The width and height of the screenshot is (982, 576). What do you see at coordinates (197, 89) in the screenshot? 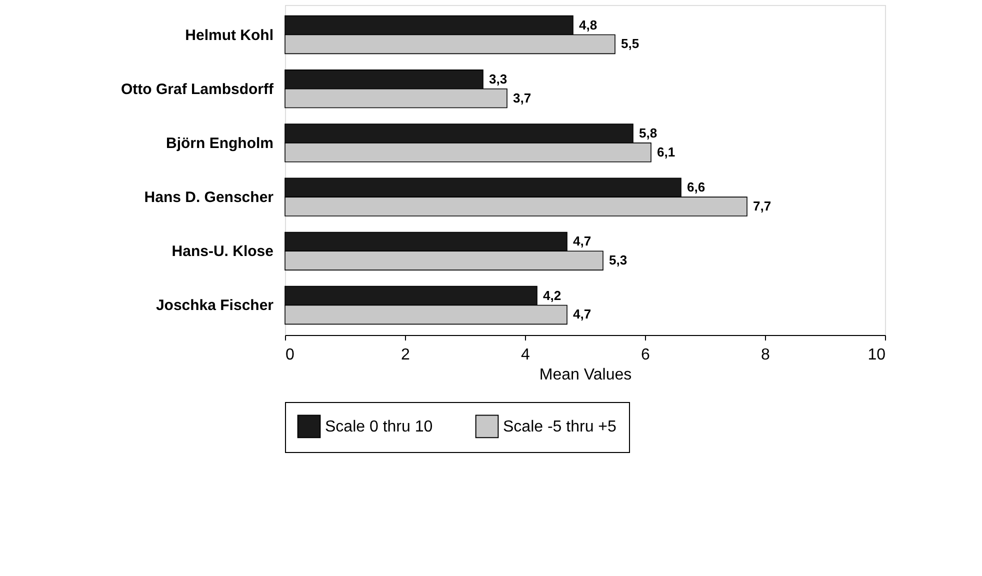
I see `y-tick-label: Otto Graf Lambsdorff` at bounding box center [197, 89].